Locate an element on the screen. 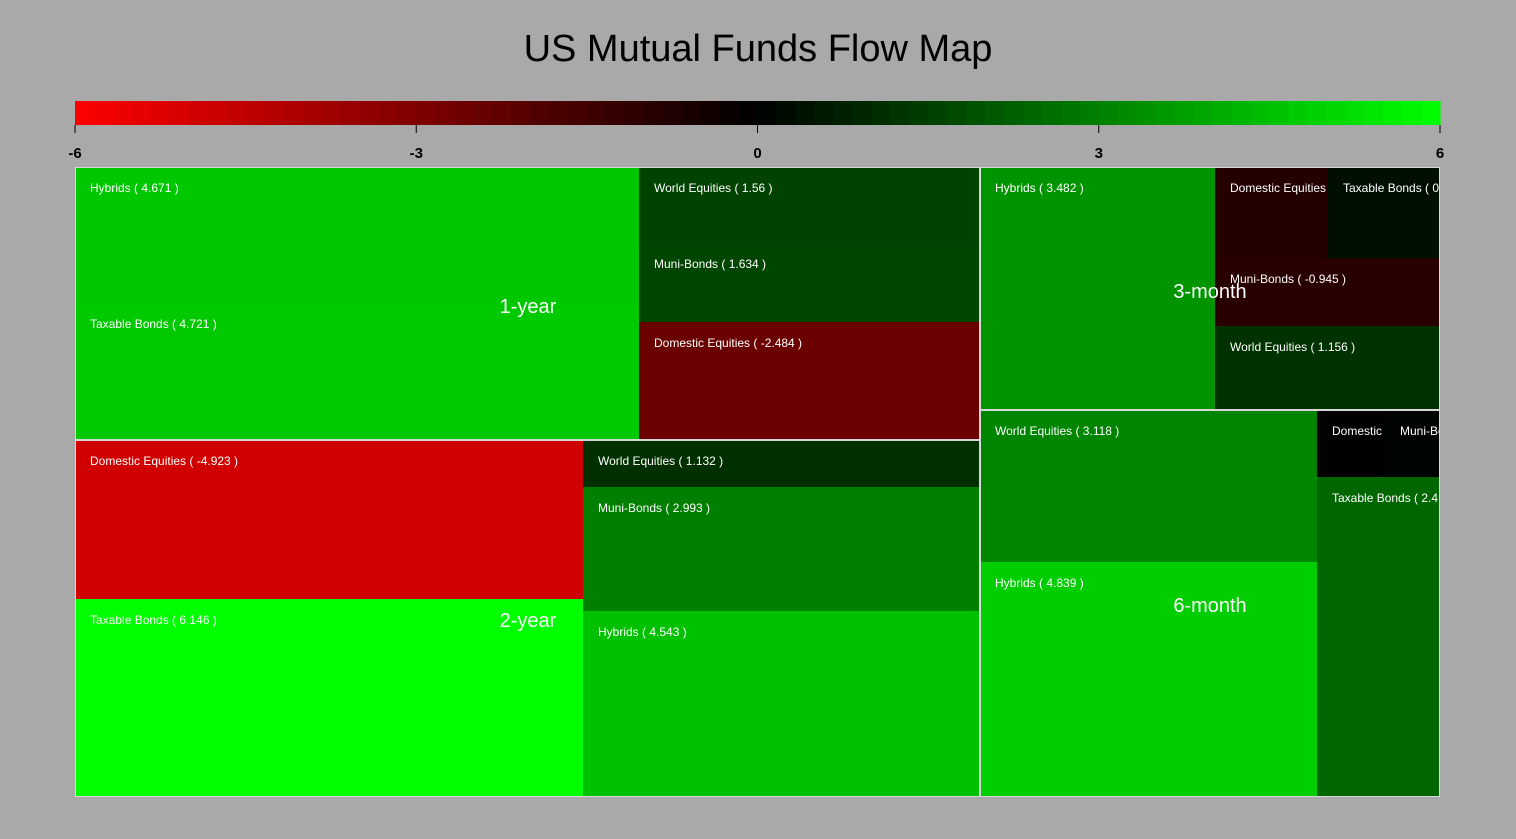 Image resolution: width=1516 pixels, height=839 pixels. treemap-cell: Hybrids ( 4.543 ) is located at coordinates (781, 704).